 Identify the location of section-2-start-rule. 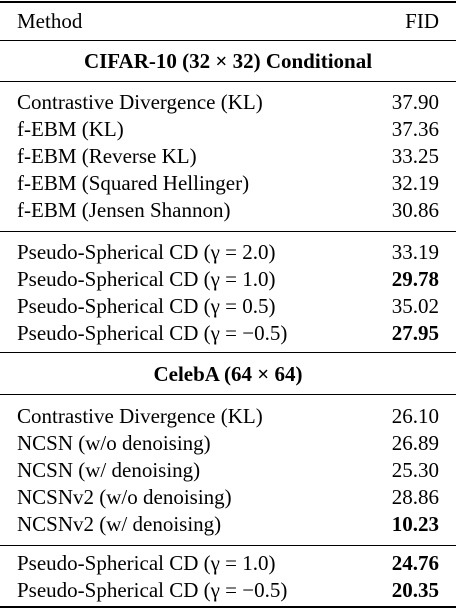
(228, 352).